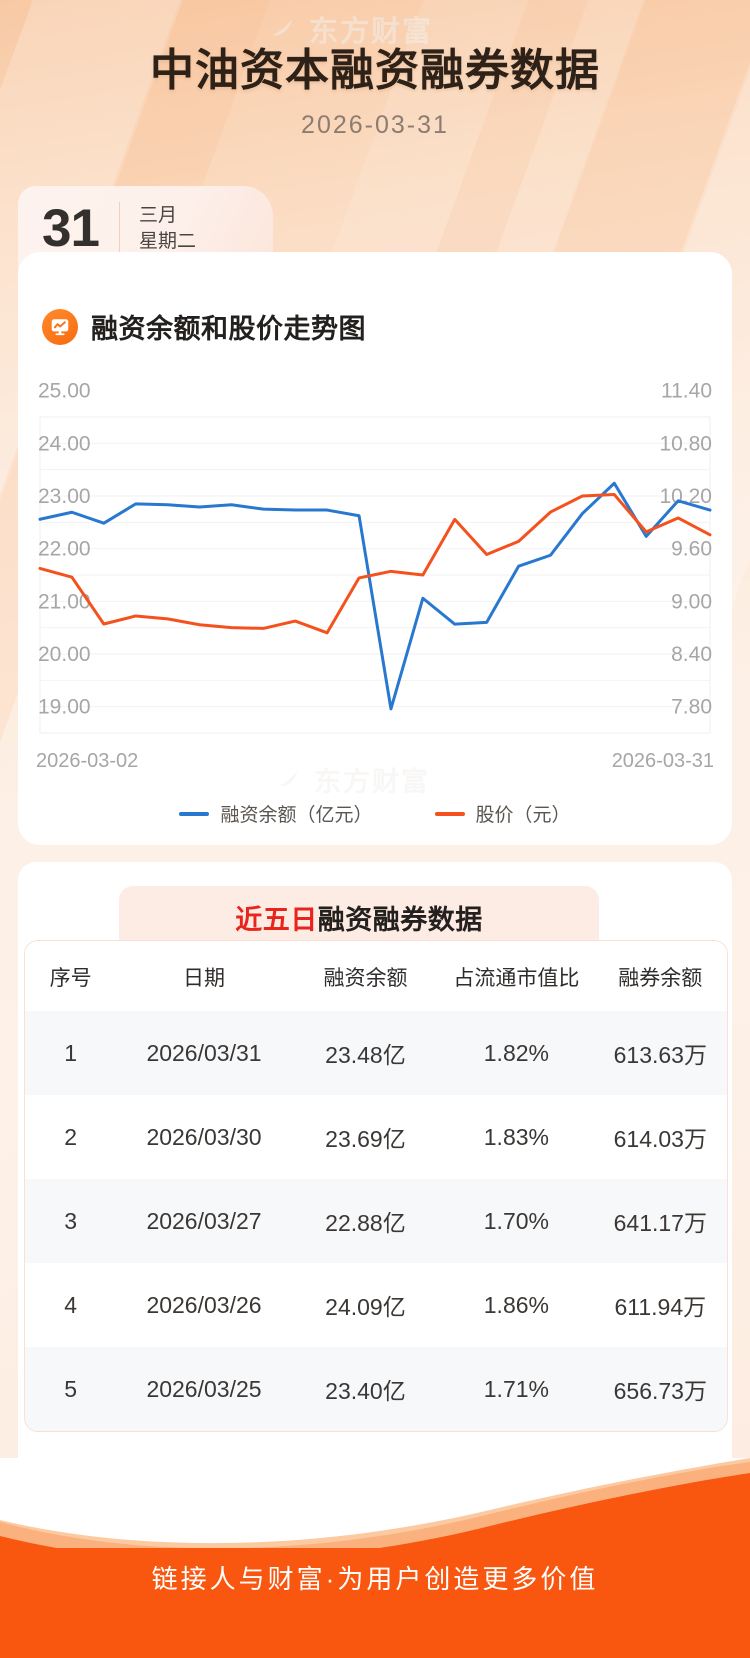 Image resolution: width=750 pixels, height=1658 pixels. What do you see at coordinates (686, 391) in the screenshot?
I see `y-axis-tick-right: 11.40` at bounding box center [686, 391].